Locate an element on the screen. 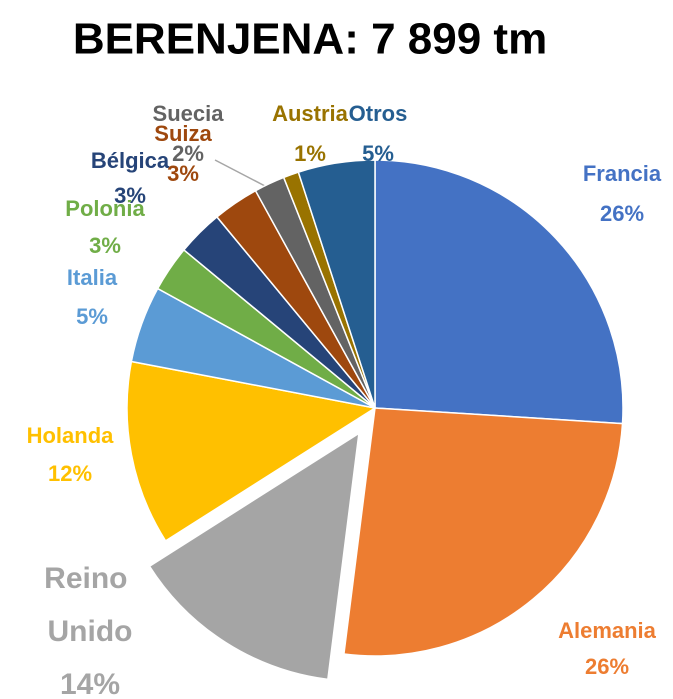 Image resolution: width=673 pixels, height=699 pixels. slice-label: Otros is located at coordinates (378, 113).